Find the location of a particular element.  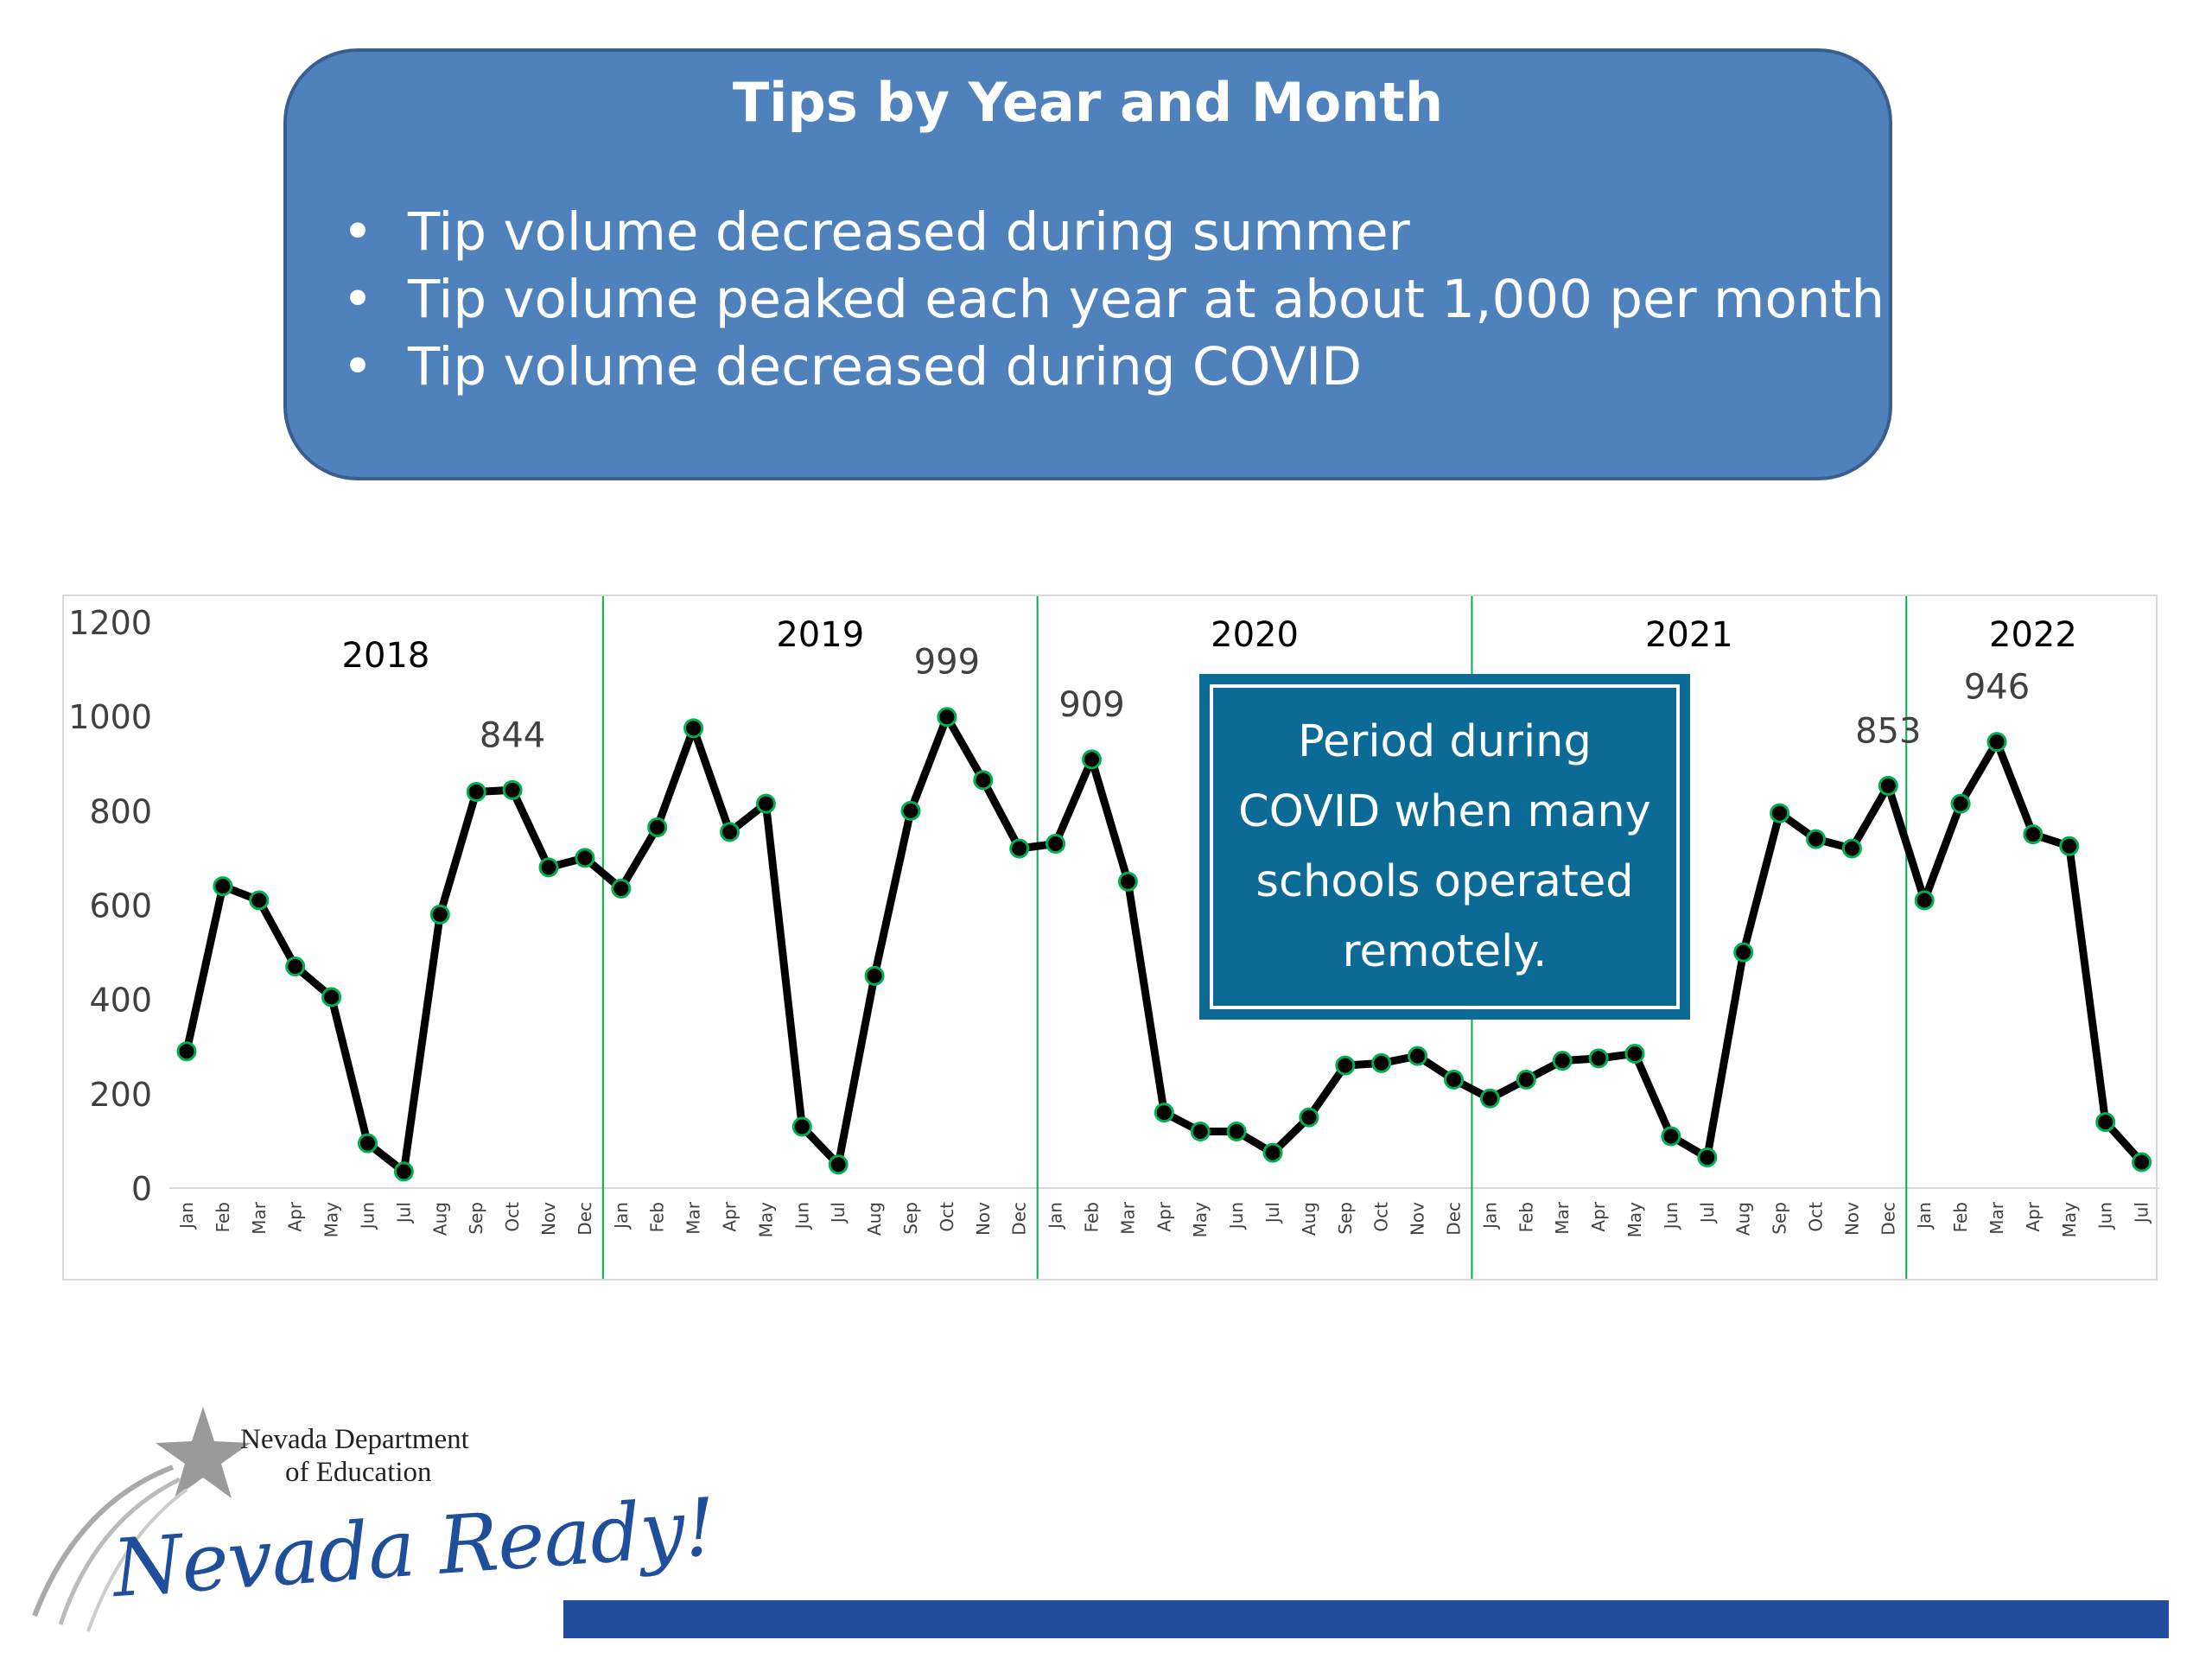

slide-title: Tips by Year and Month is located at coordinates (1088, 102).